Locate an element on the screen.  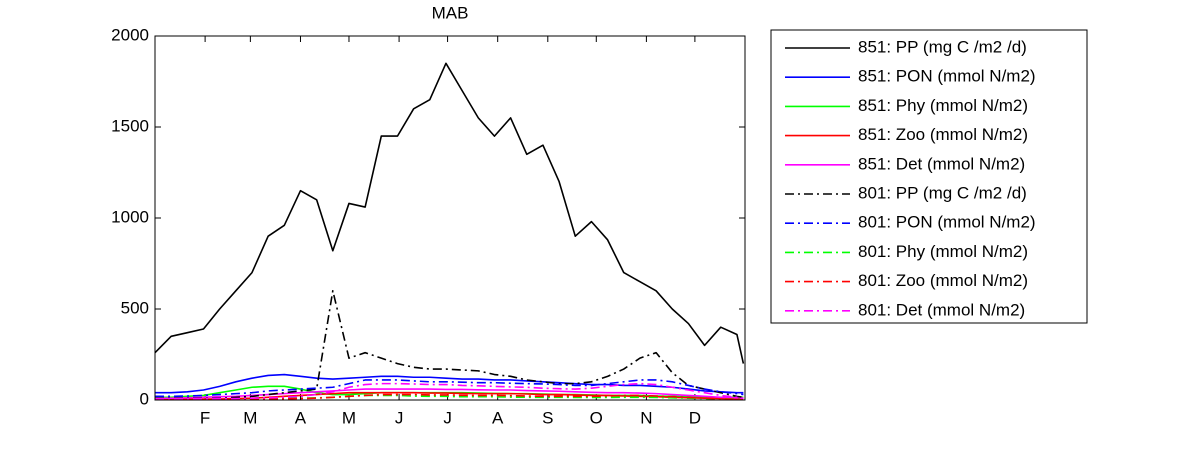
y-tick-label: 0 is located at coordinates (144, 398).